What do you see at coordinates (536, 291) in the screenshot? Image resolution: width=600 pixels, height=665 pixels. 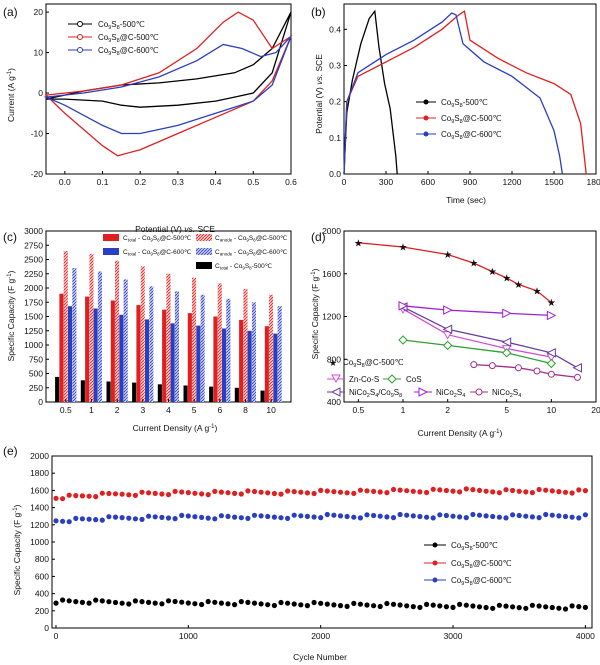 I see `d-series-0-point-7: ★` at bounding box center [536, 291].